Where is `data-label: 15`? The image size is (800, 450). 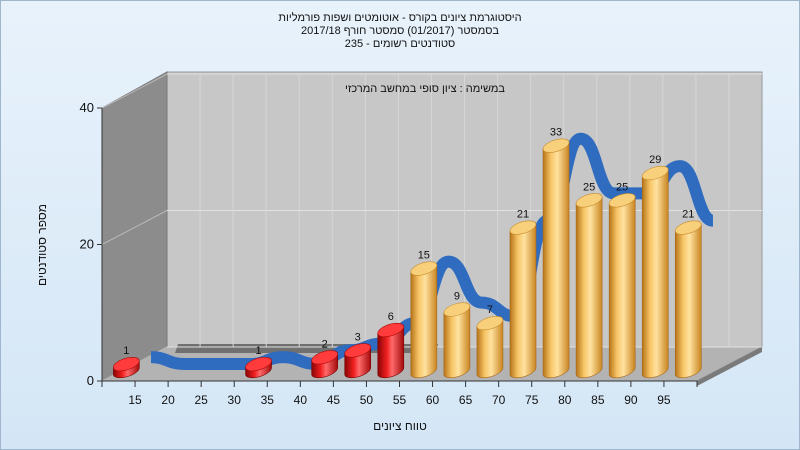 data-label: 15 is located at coordinates (424, 256).